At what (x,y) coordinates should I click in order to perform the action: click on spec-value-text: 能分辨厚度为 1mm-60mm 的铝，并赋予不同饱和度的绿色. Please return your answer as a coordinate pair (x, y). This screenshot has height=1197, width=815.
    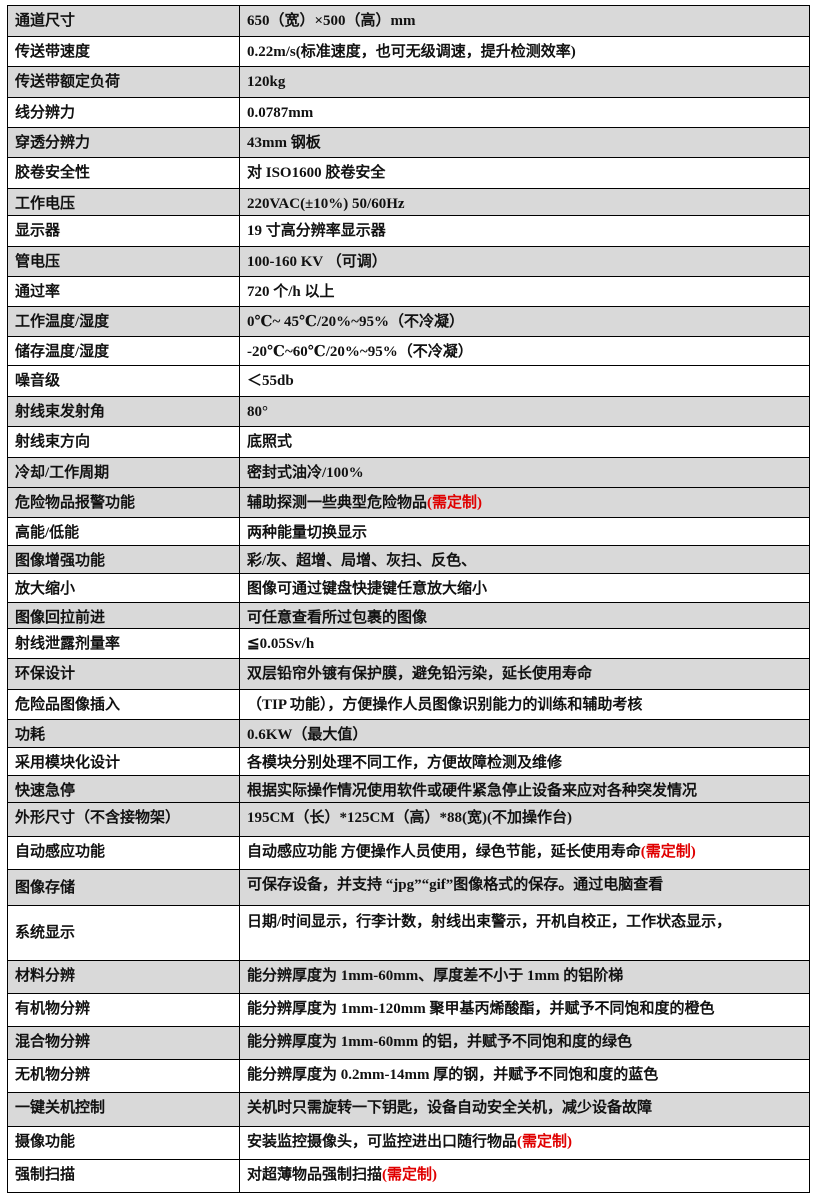
    Looking at the image, I should click on (439, 1042).